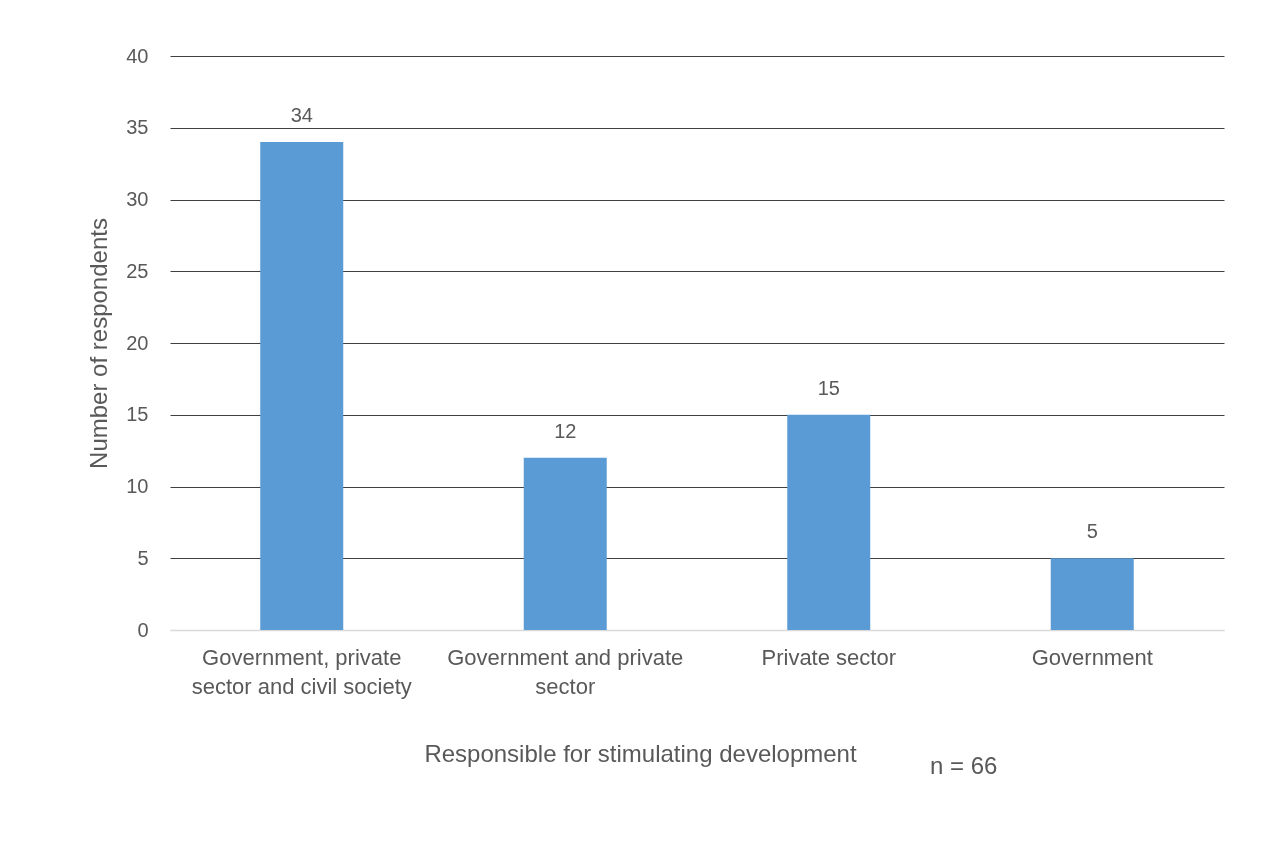  Describe the element at coordinates (565, 430) in the screenshot. I see `data-label: 12` at that location.